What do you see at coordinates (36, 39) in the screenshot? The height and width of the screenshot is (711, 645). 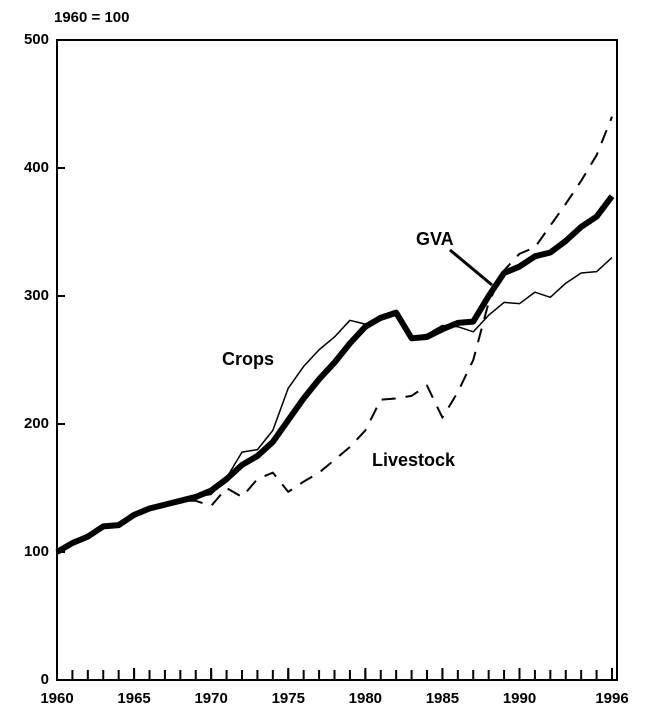 I see `y-tick-label: 500` at bounding box center [36, 39].